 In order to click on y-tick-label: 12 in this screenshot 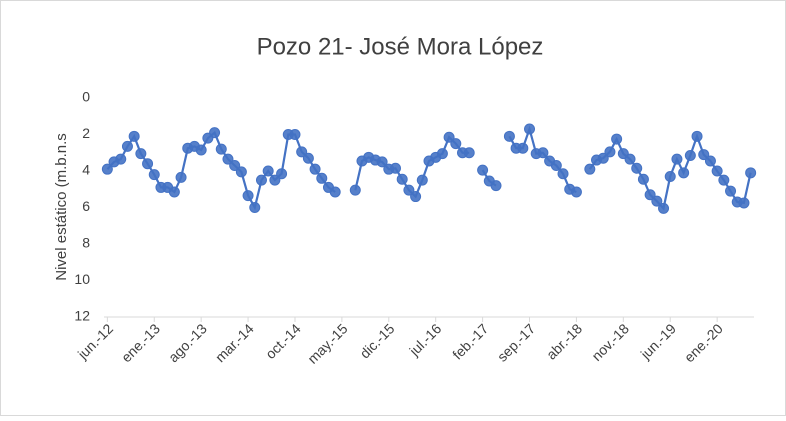, I will do `click(82, 316)`.